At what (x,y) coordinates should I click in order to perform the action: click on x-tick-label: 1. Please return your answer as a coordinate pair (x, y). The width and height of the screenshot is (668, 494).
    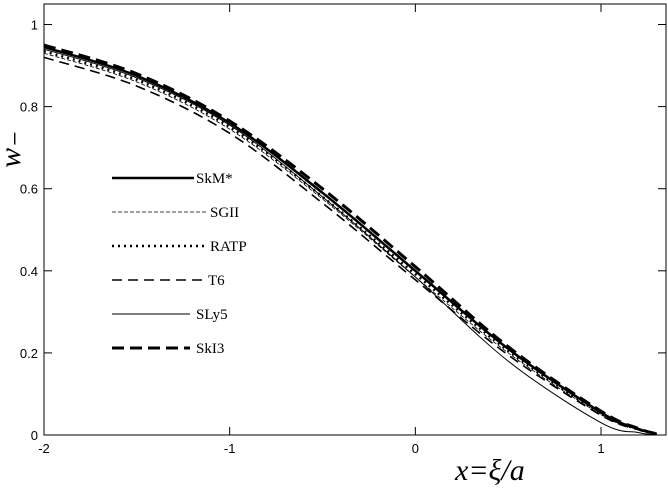
    Looking at the image, I should click on (600, 448).